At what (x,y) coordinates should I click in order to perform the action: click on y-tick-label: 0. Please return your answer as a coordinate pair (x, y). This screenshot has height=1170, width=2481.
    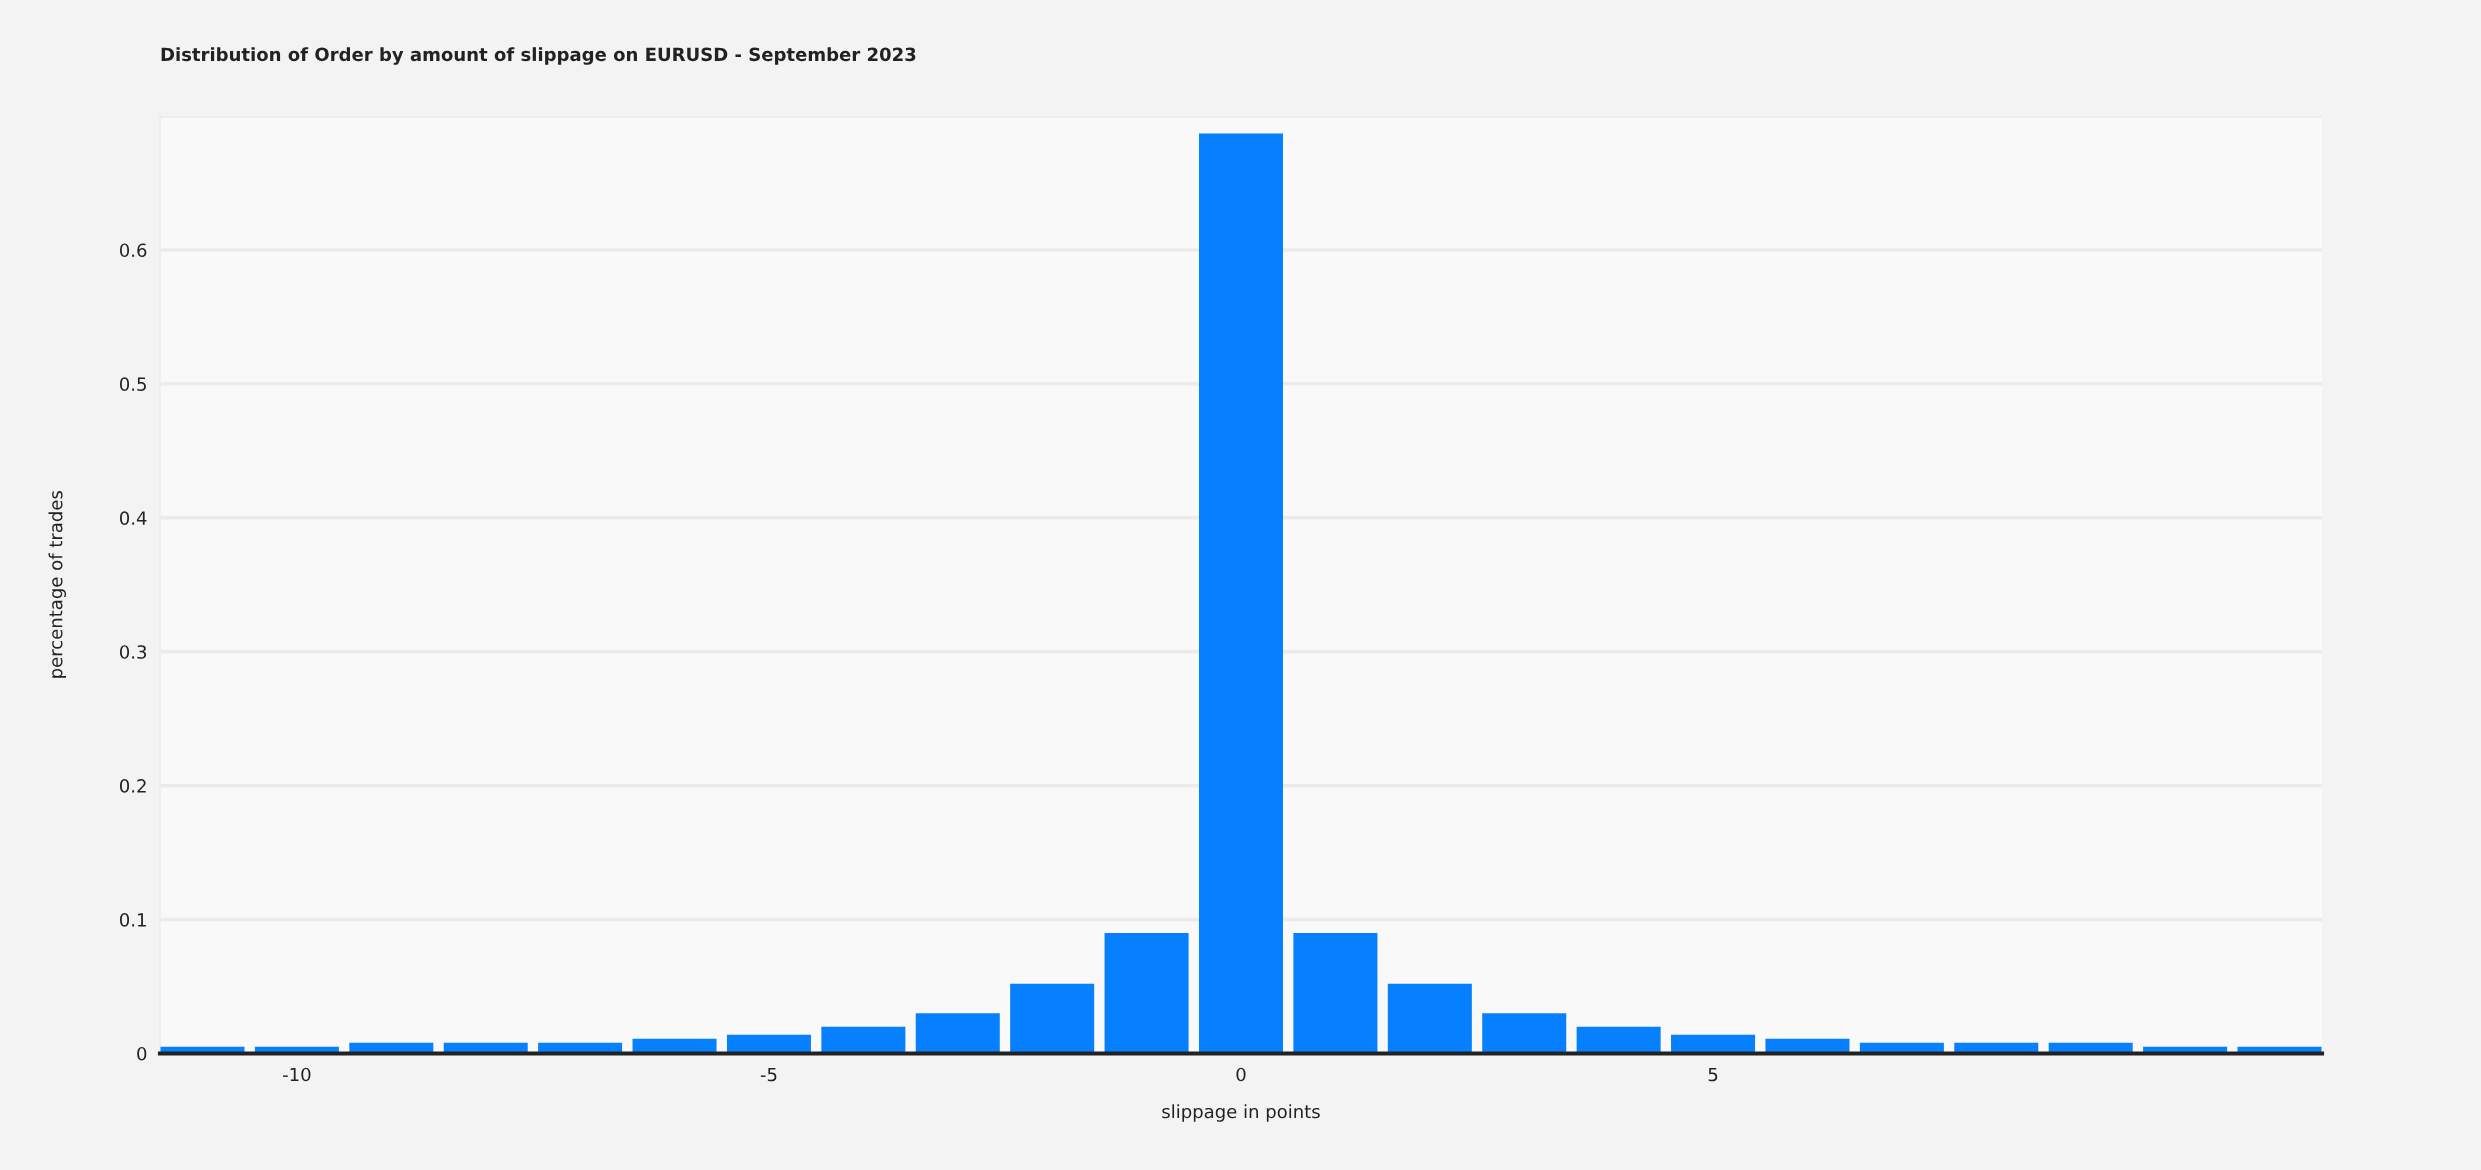
    Looking at the image, I should click on (142, 1053).